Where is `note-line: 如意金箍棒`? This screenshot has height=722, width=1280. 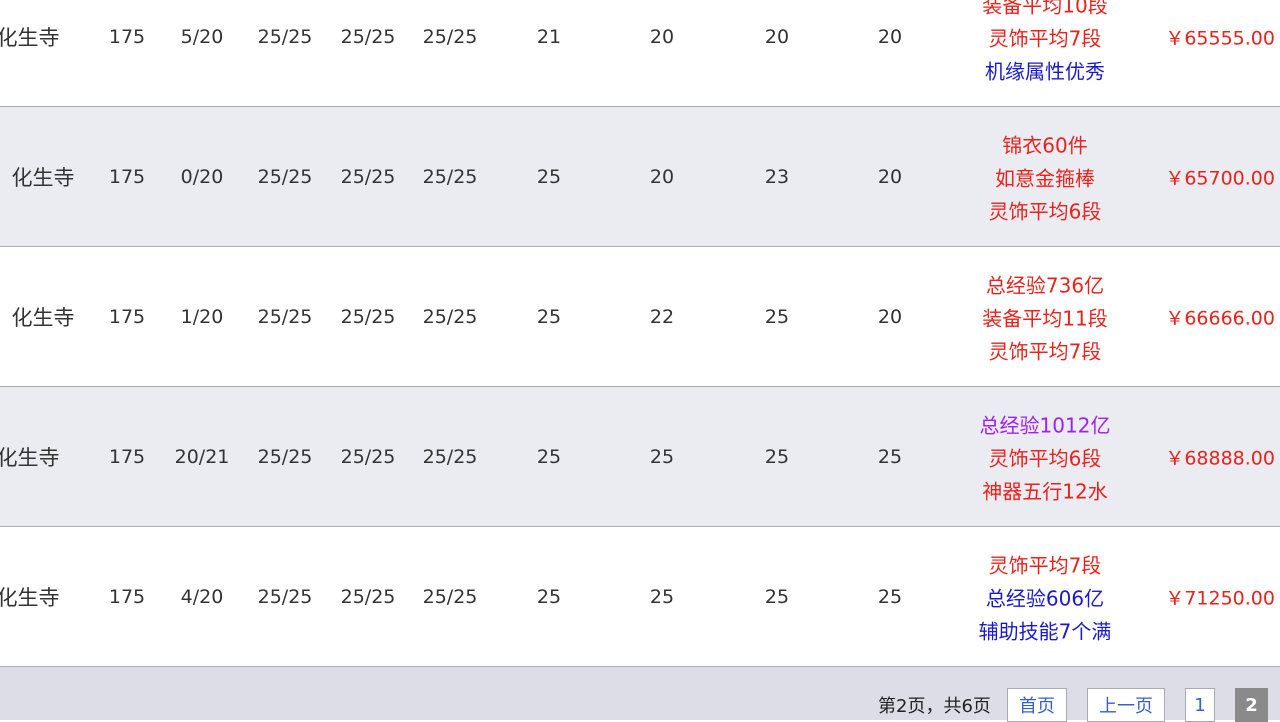 note-line: 如意金箍棒 is located at coordinates (1045, 178).